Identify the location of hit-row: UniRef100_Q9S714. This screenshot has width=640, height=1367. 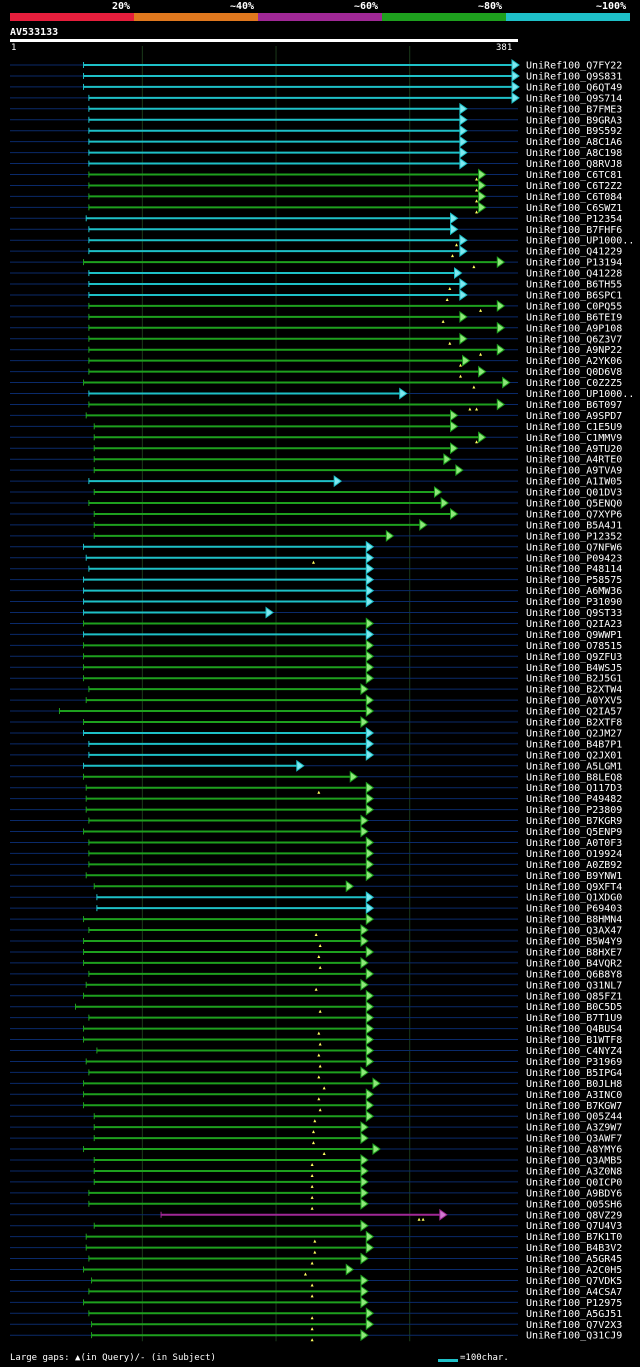
(316, 98).